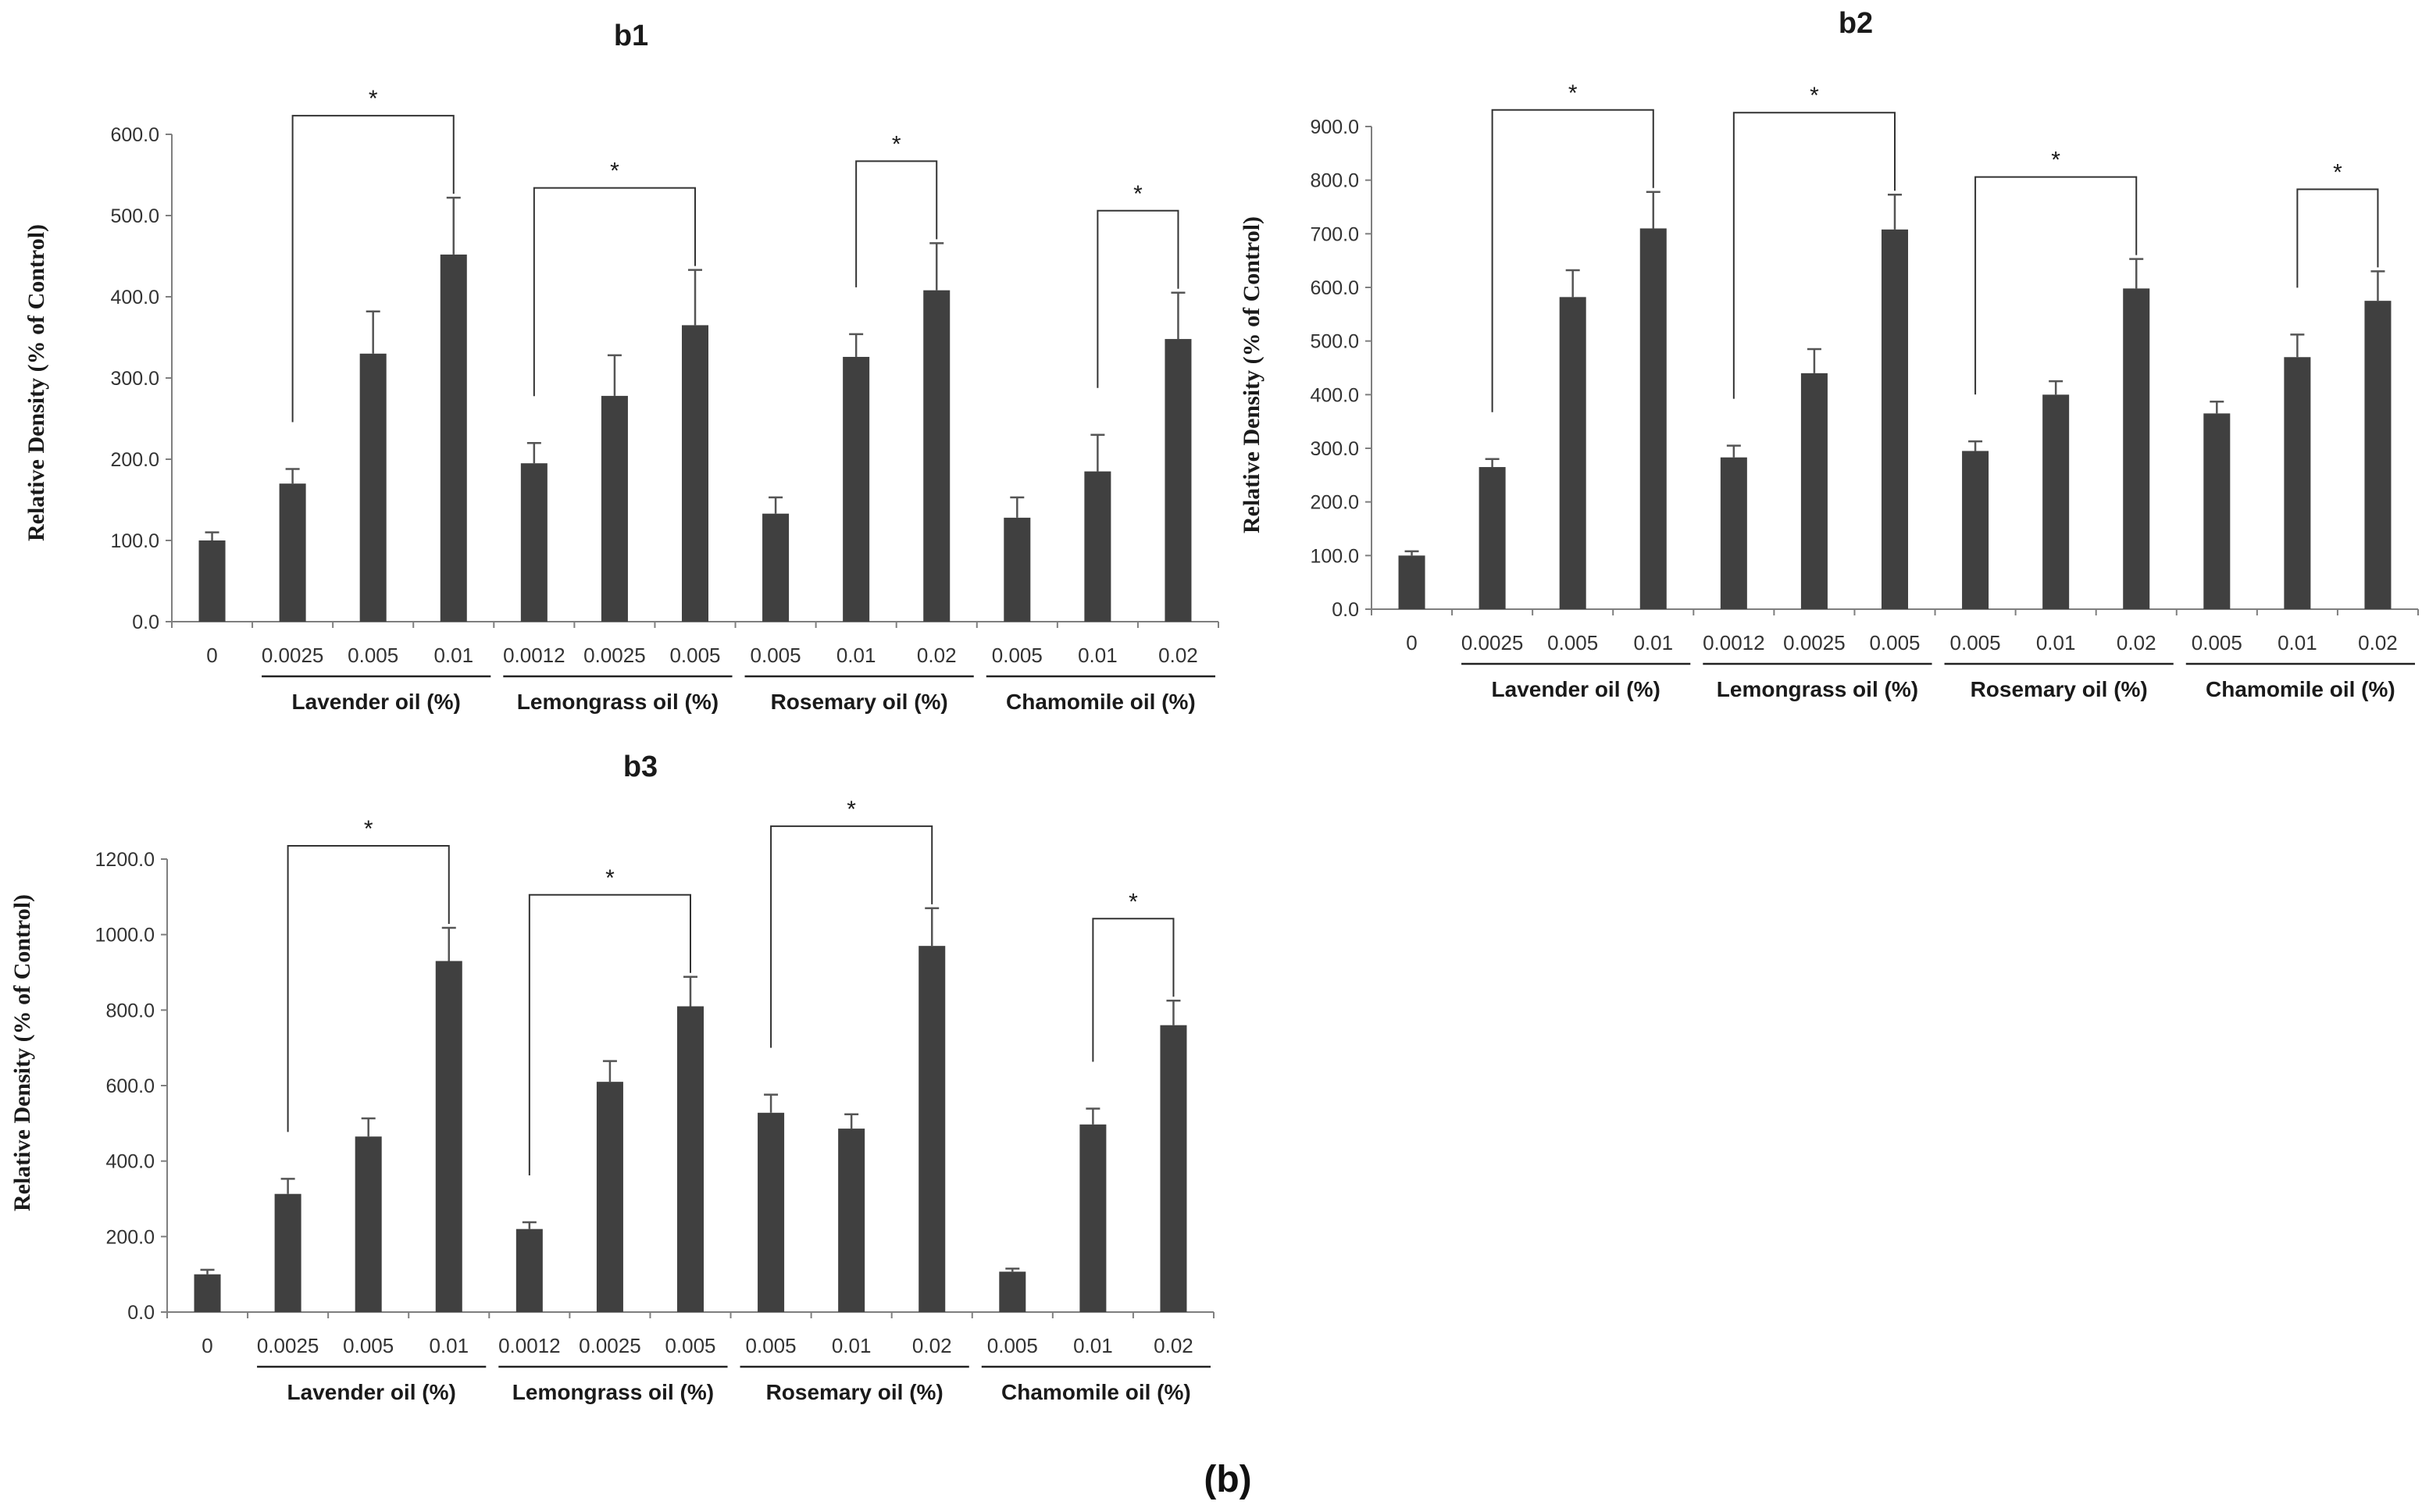 This screenshot has width=2422, height=1512. Describe the element at coordinates (376, 702) in the screenshot. I see `group-label-b1: Lavender oil (%)` at that location.